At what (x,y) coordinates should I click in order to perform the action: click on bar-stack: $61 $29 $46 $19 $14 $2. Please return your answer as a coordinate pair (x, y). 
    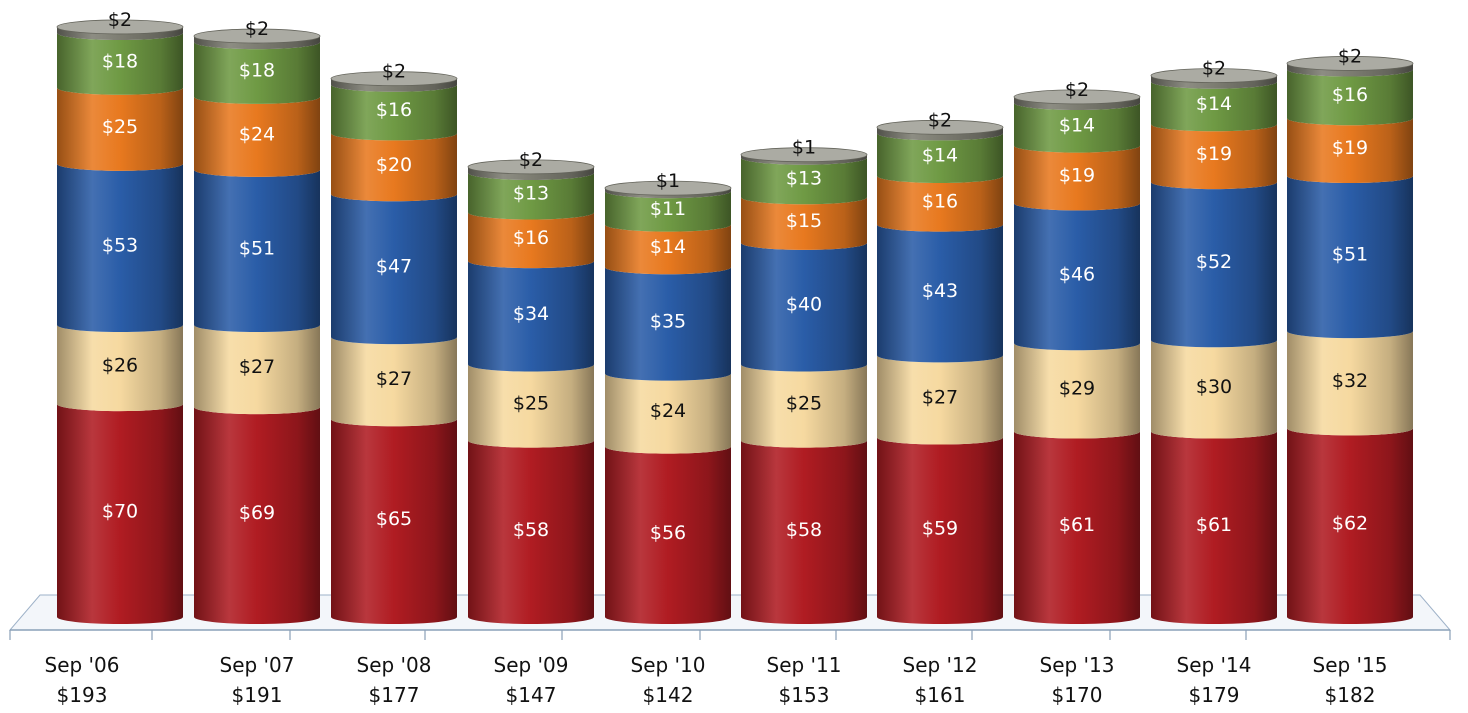
    Looking at the image, I should click on (1077, 351).